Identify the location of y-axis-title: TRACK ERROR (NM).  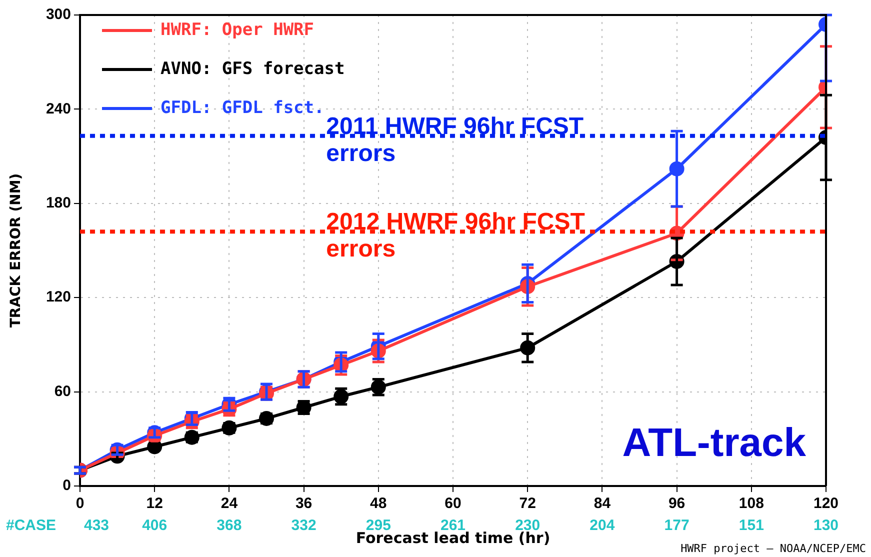
(16, 250).